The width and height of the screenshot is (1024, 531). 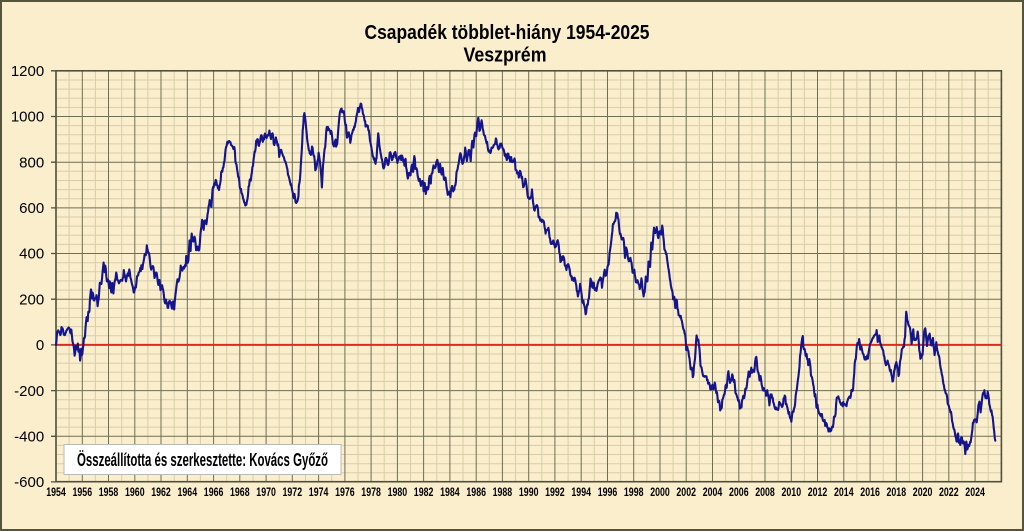 I want to click on svg-text: 2000, so click(x=660, y=493).